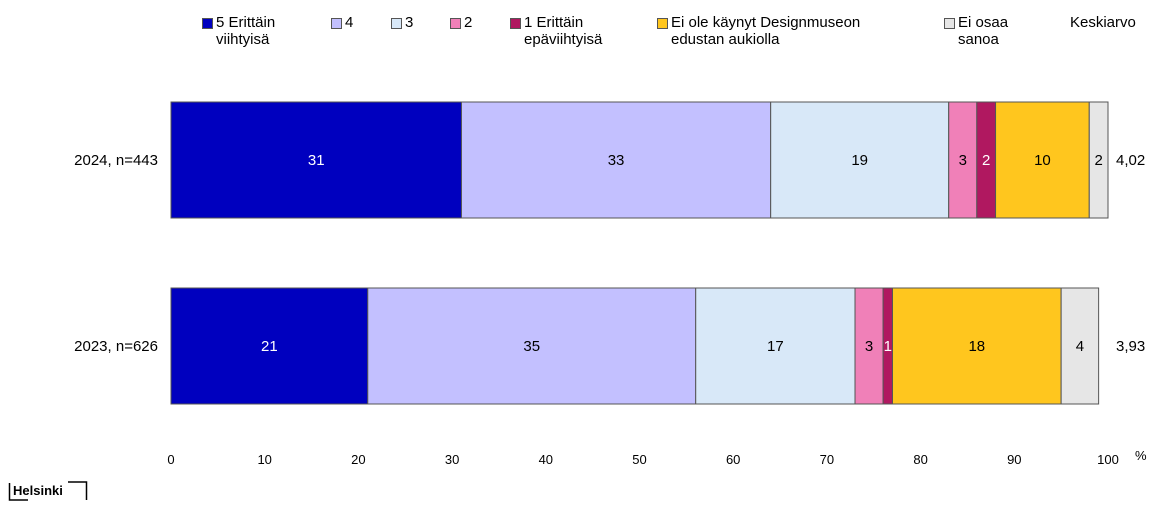 The width and height of the screenshot is (1153, 506). What do you see at coordinates (116, 346) in the screenshot?
I see `category-label: 2023, n=626` at bounding box center [116, 346].